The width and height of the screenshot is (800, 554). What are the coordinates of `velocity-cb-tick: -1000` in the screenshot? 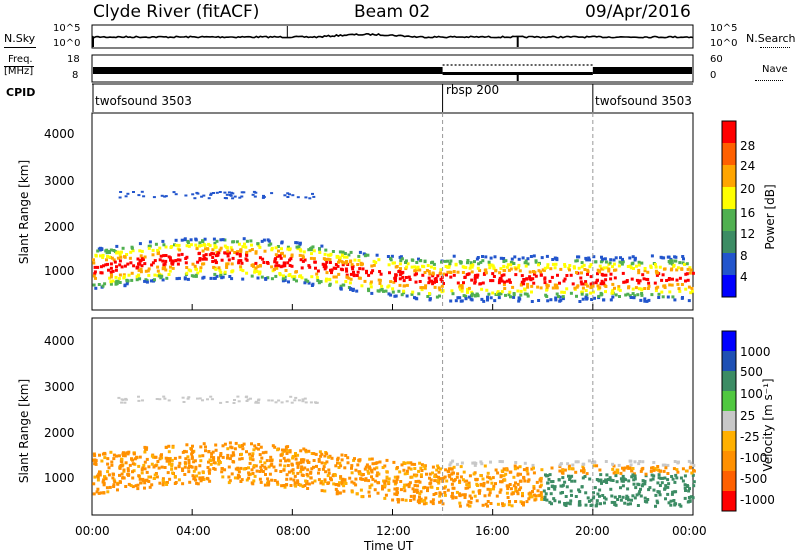 It's located at (757, 500).